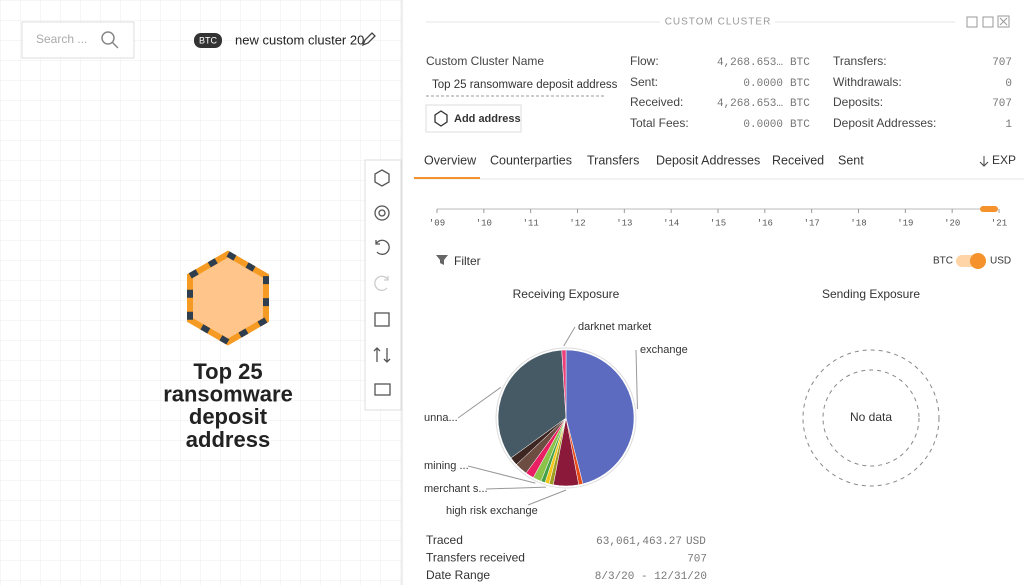  What do you see at coordinates (382, 319) in the screenshot?
I see `tool-calendar` at bounding box center [382, 319].